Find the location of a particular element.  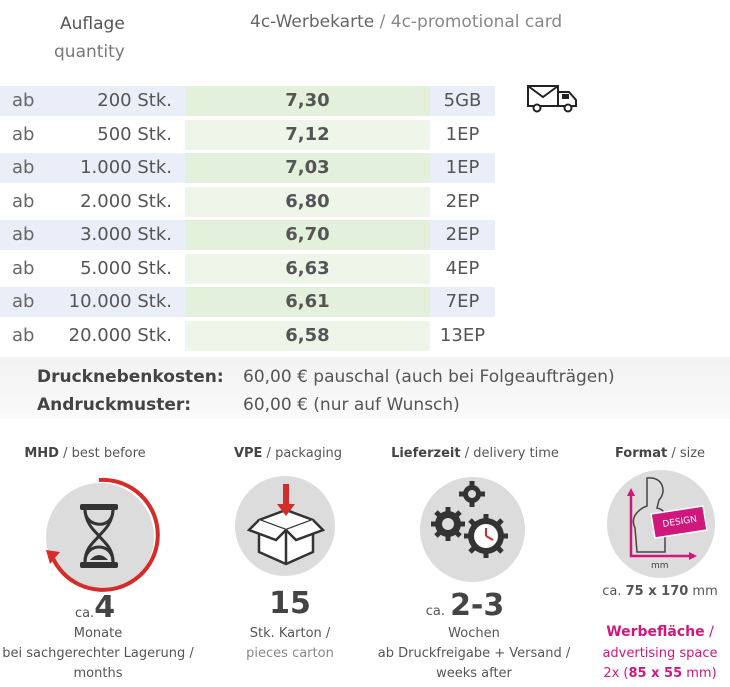

row-price: 6,70 is located at coordinates (307, 234).